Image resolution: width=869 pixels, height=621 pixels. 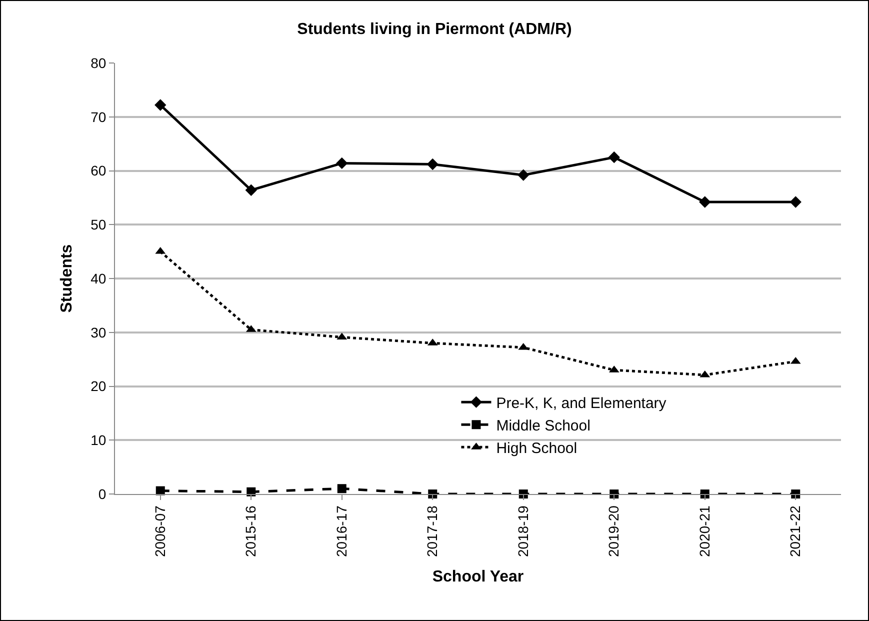 What do you see at coordinates (537, 448) in the screenshot?
I see `legend-label: High School` at bounding box center [537, 448].